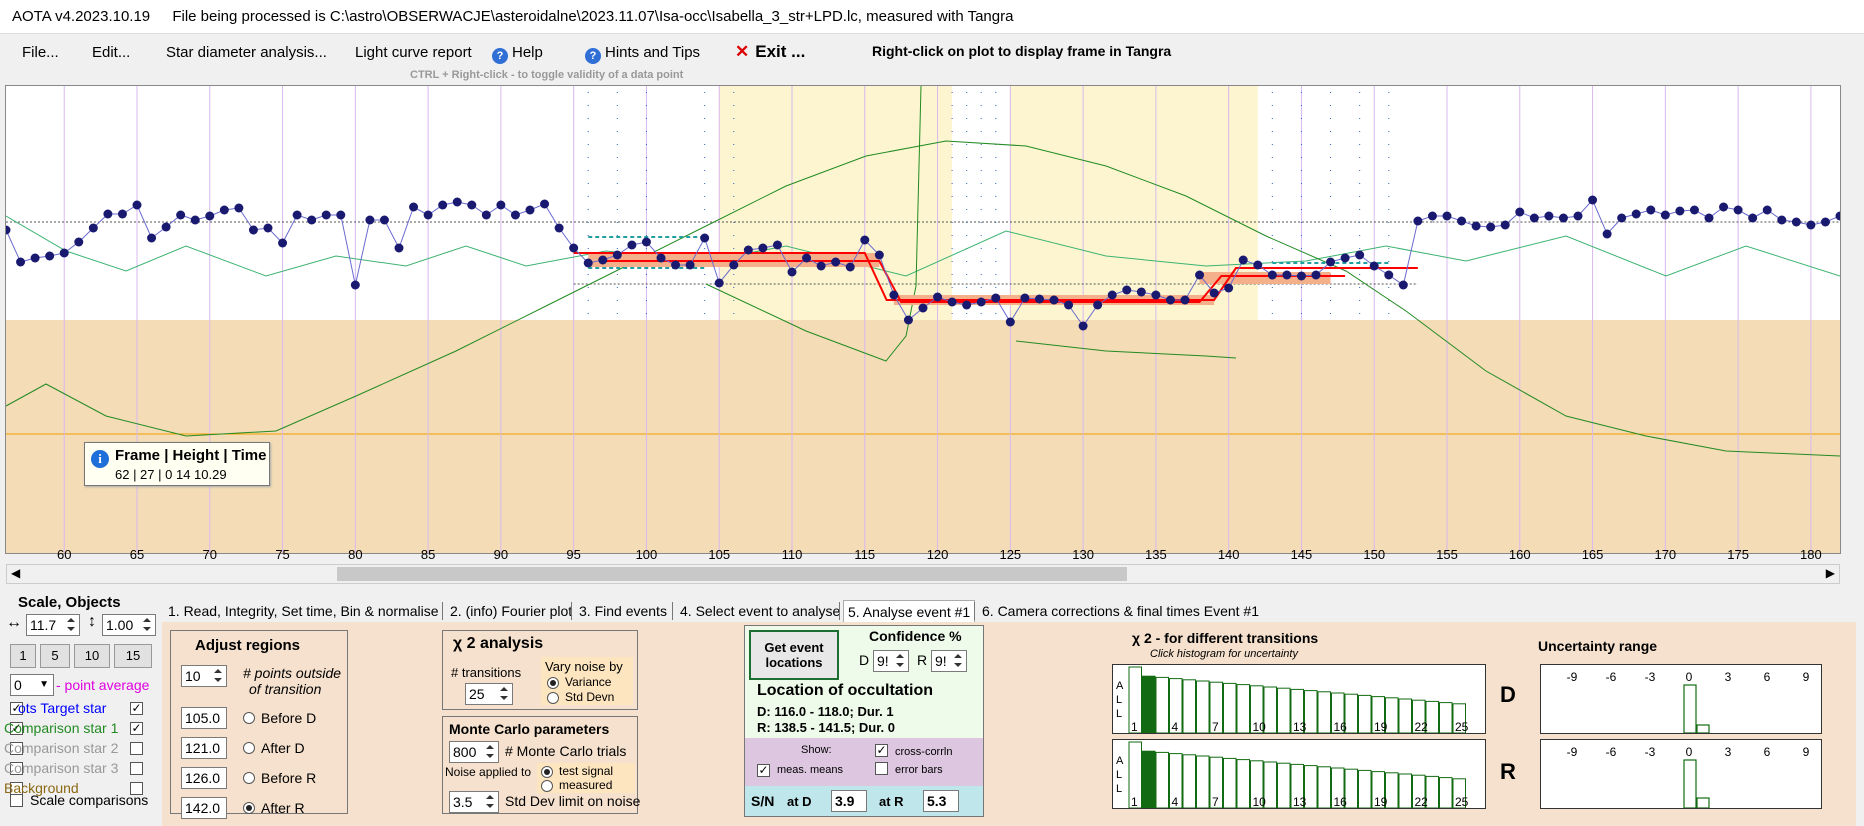  Describe the element at coordinates (490, 802) in the screenshot. I see `std-dev-limit-spinner` at that location.